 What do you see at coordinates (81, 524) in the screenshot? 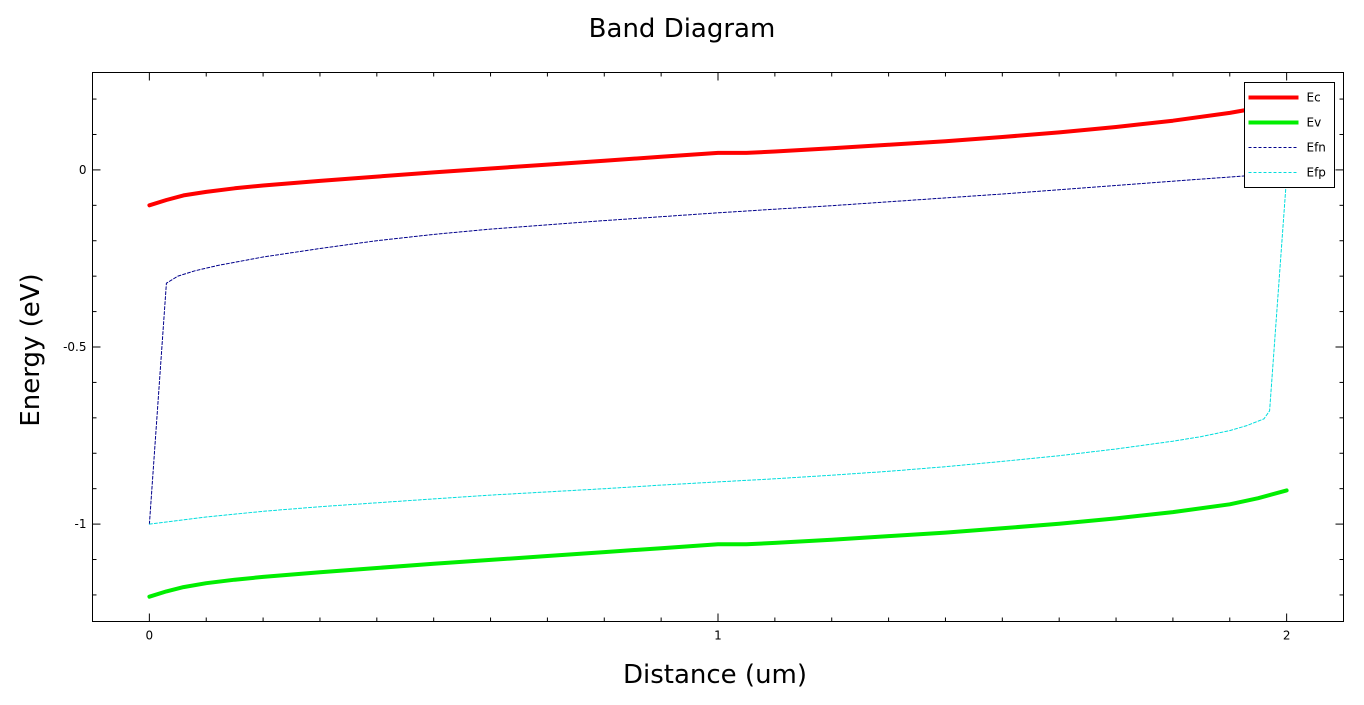
I see `y-tick-label: -1` at bounding box center [81, 524].